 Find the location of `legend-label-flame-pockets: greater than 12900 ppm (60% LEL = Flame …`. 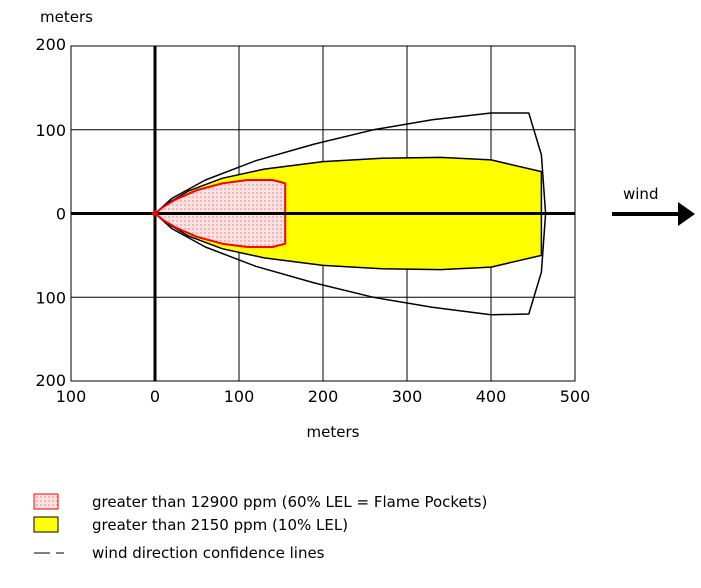

legend-label-flame-pockets: greater than 12900 ppm (60% LEL = Flame … is located at coordinates (289, 502).